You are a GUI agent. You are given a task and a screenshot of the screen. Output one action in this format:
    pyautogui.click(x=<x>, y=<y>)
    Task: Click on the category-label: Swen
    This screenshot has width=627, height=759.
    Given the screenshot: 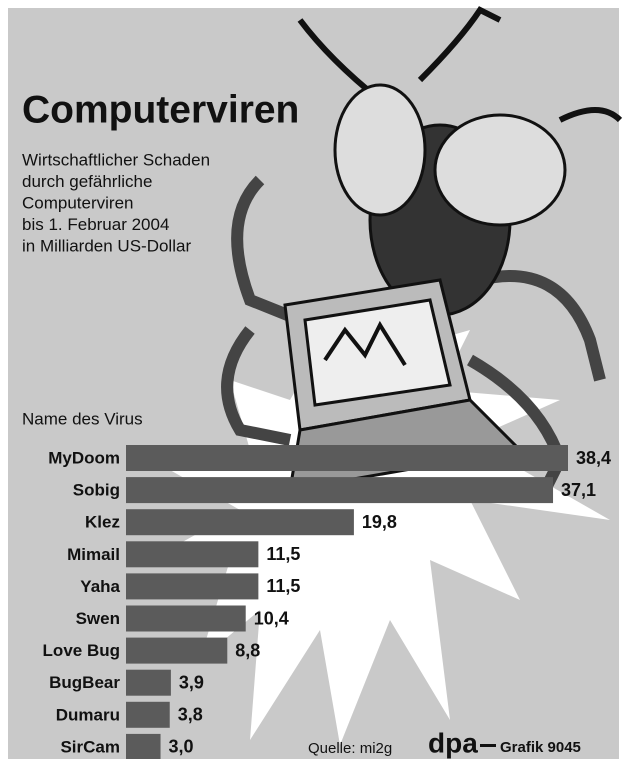 What is the action you would take?
    pyautogui.click(x=98, y=618)
    